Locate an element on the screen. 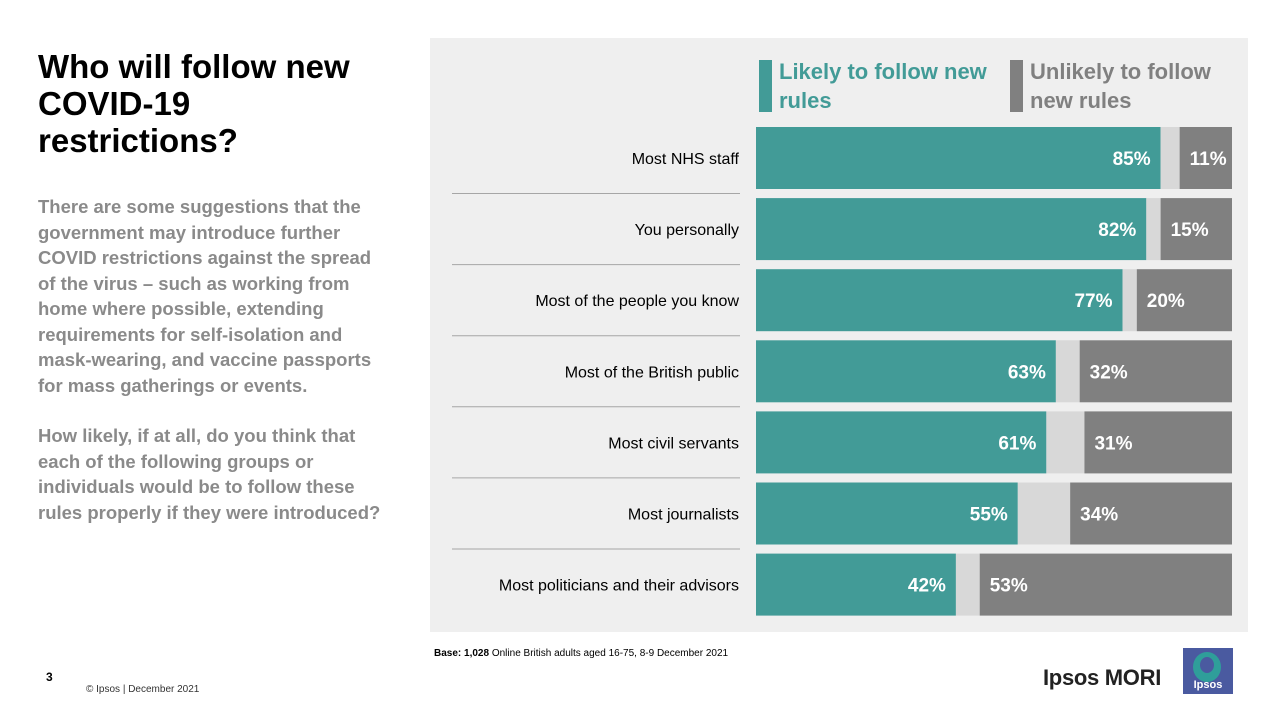 The image size is (1280, 720). legend-unlikely-label: Unlikely to follow new rules is located at coordinates (1120, 86).